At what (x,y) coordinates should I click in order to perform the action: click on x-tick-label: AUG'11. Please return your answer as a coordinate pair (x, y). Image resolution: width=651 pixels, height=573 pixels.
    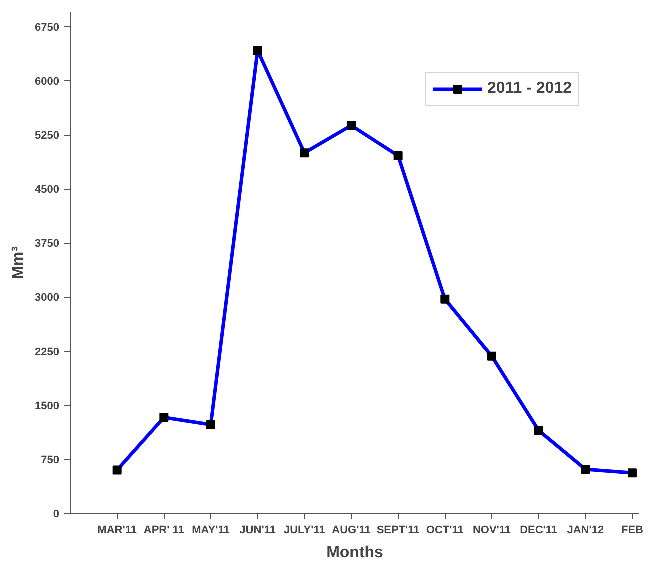
    Looking at the image, I should click on (351, 530).